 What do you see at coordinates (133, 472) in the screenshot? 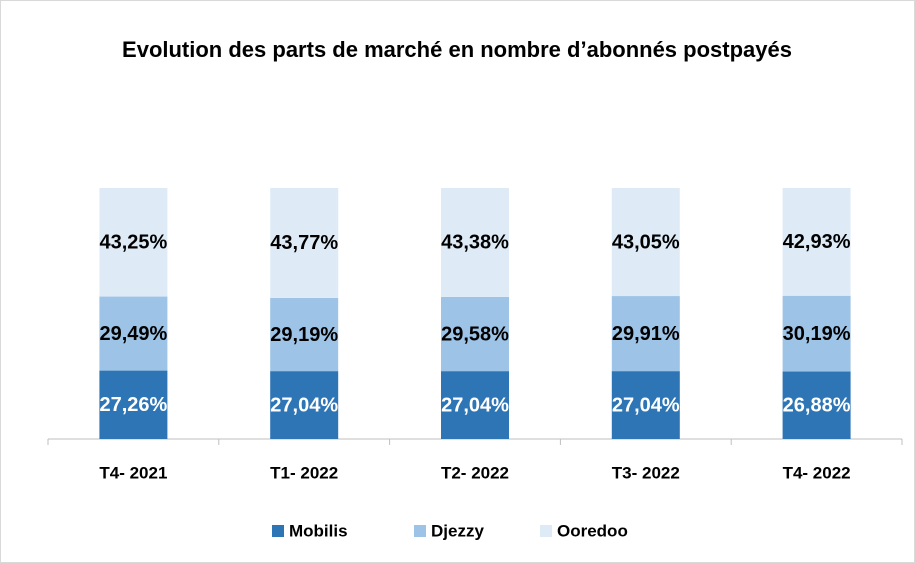
I see `x-tick-label: T4- 2021` at bounding box center [133, 472].